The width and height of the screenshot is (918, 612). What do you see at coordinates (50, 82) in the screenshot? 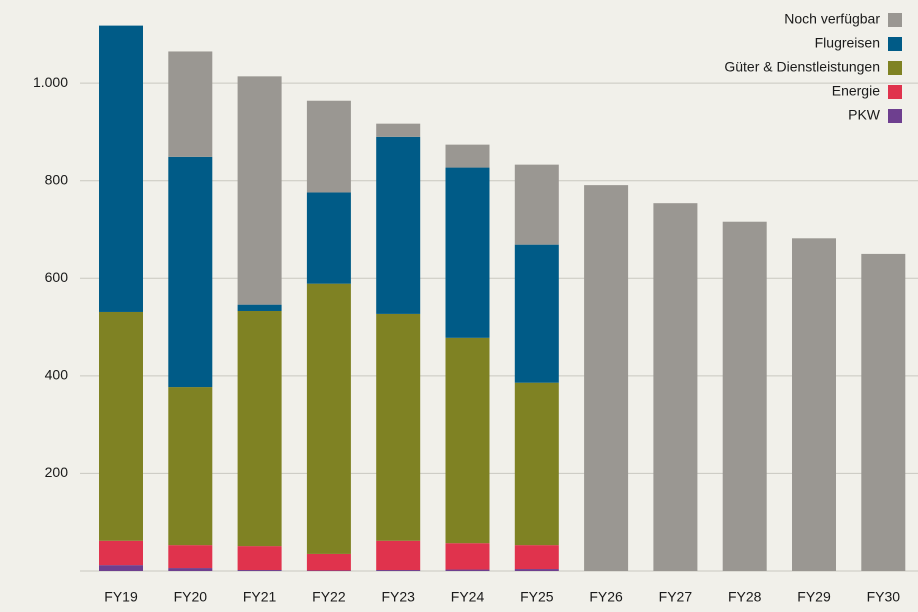
I see `y-tick-label: 1.000` at bounding box center [50, 82].